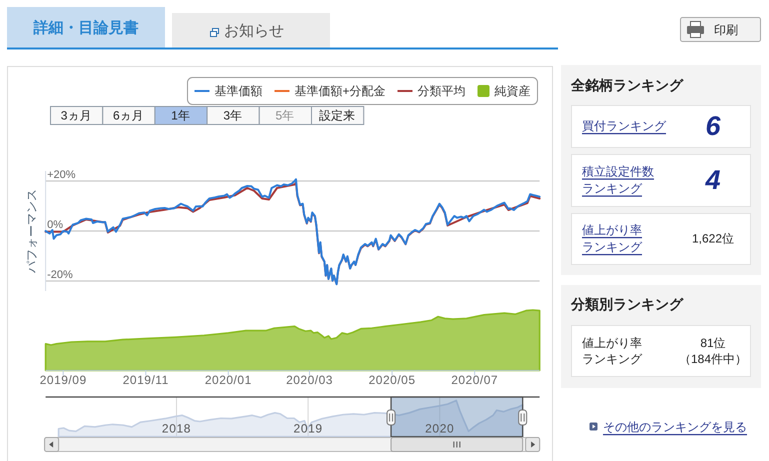 The width and height of the screenshot is (769, 461). I want to click on text: 5年, so click(285, 115).